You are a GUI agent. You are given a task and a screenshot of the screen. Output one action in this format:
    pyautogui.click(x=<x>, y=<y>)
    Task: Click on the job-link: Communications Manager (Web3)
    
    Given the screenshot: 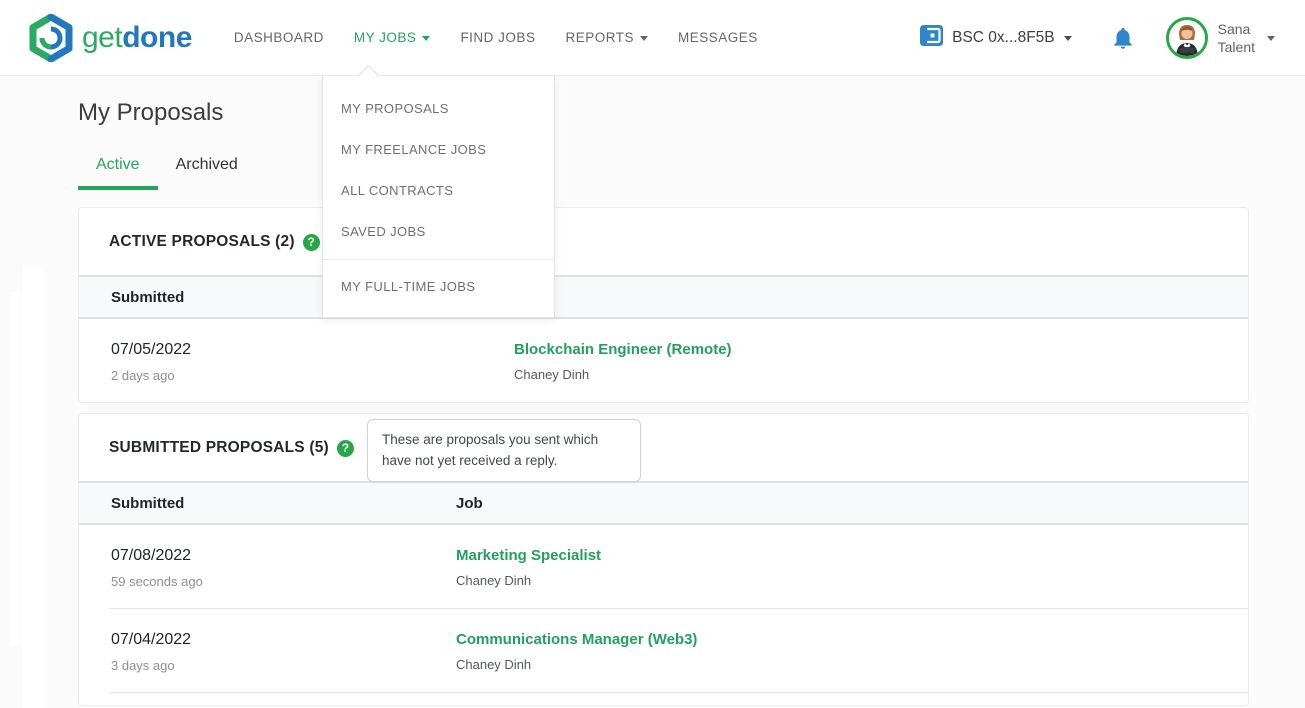 What is the action you would take?
    pyautogui.click(x=577, y=639)
    